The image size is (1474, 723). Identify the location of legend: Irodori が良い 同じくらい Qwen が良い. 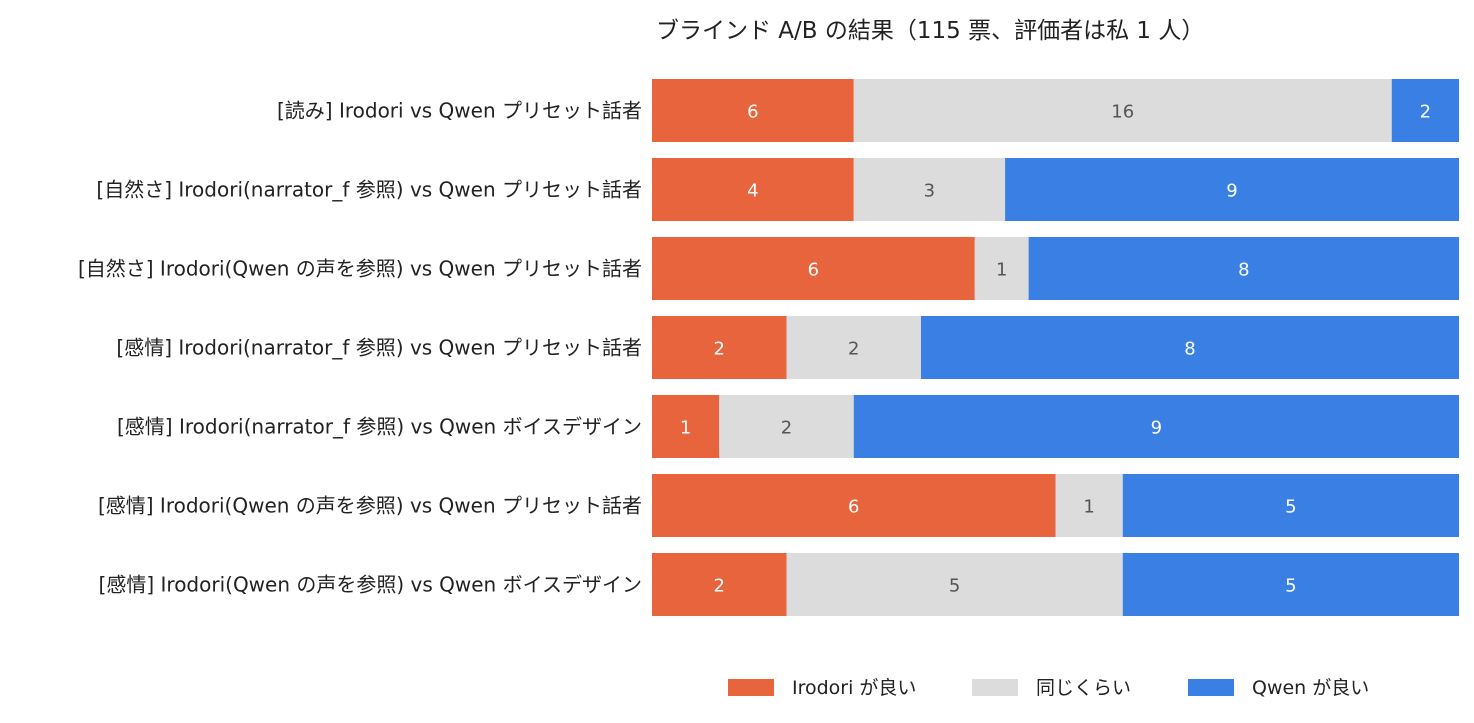
(1048, 688).